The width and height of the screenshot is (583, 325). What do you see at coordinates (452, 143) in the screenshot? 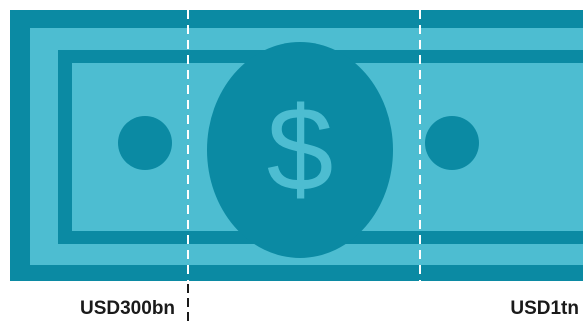
I see `bill-right-dot` at bounding box center [452, 143].